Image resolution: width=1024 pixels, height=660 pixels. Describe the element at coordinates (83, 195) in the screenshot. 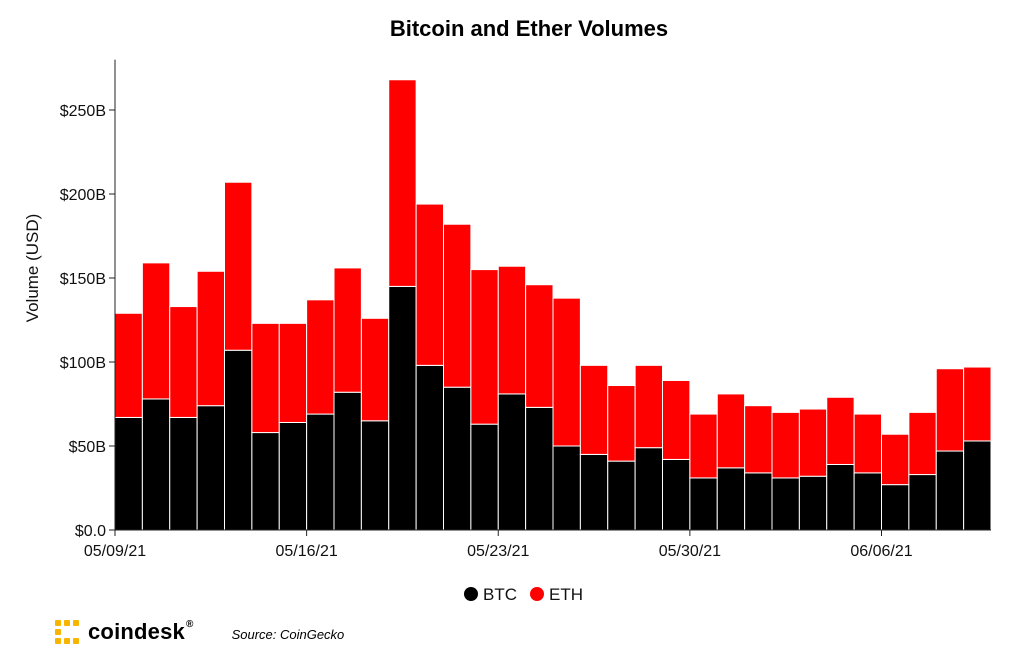

I see `y-tick-label: $200B` at that location.